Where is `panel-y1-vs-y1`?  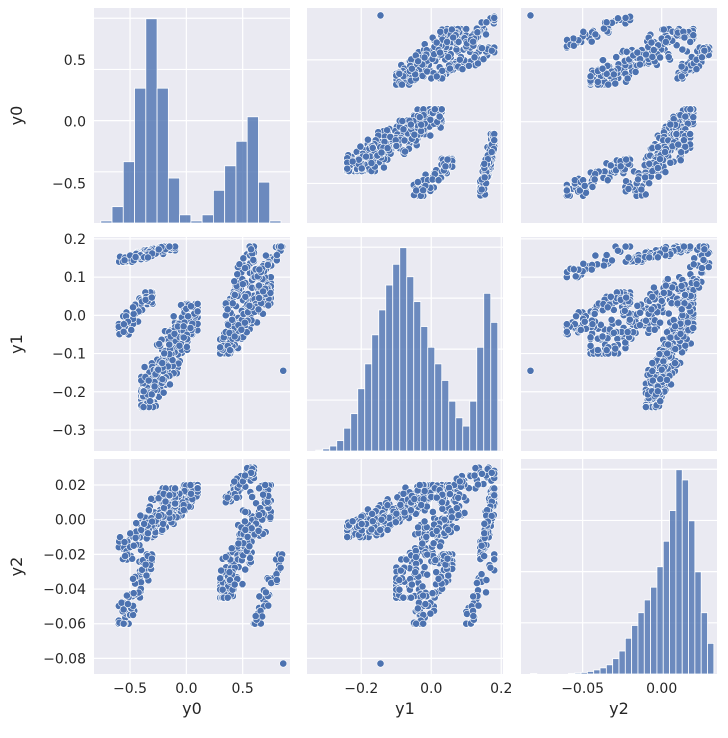
panel-y1-vs-y1 is located at coordinates (405, 344).